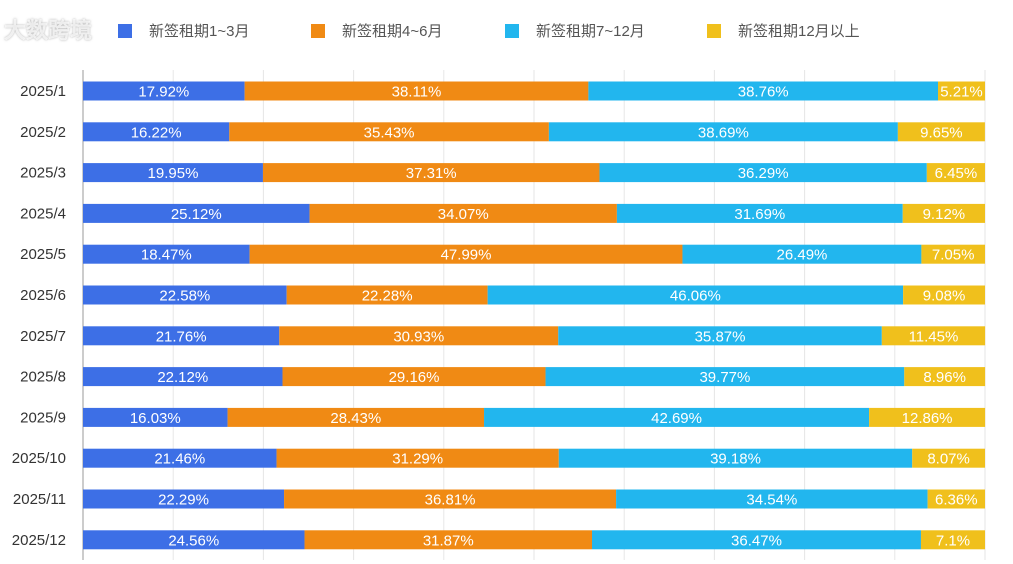  What do you see at coordinates (39, 540) in the screenshot?
I see `y-tick-label: 2025/12` at bounding box center [39, 540].